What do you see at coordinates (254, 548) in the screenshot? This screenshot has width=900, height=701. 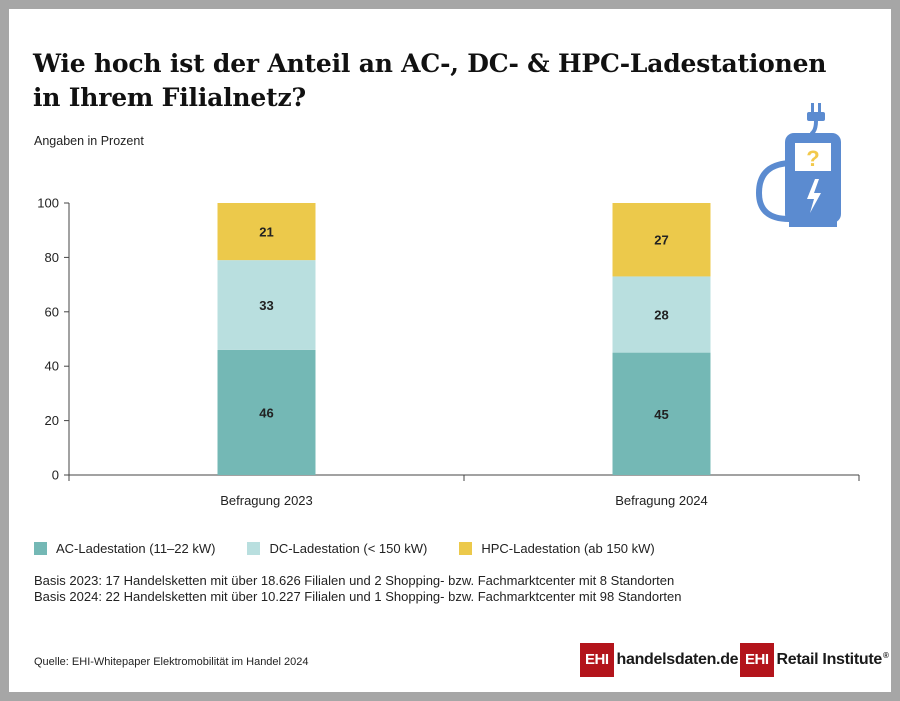 I see `legend-swatch-dc` at bounding box center [254, 548].